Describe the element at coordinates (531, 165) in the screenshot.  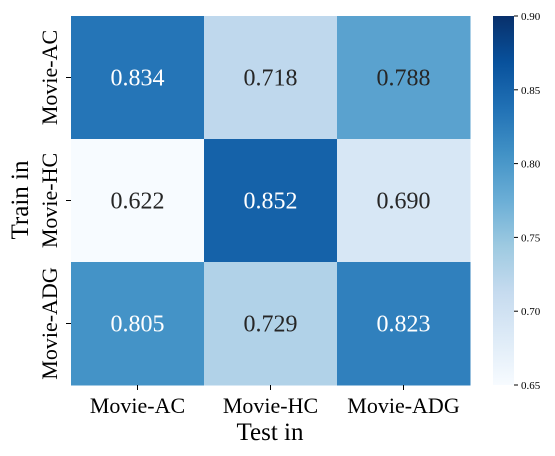
I see `colorbar-tick-label: 0.80` at that location.